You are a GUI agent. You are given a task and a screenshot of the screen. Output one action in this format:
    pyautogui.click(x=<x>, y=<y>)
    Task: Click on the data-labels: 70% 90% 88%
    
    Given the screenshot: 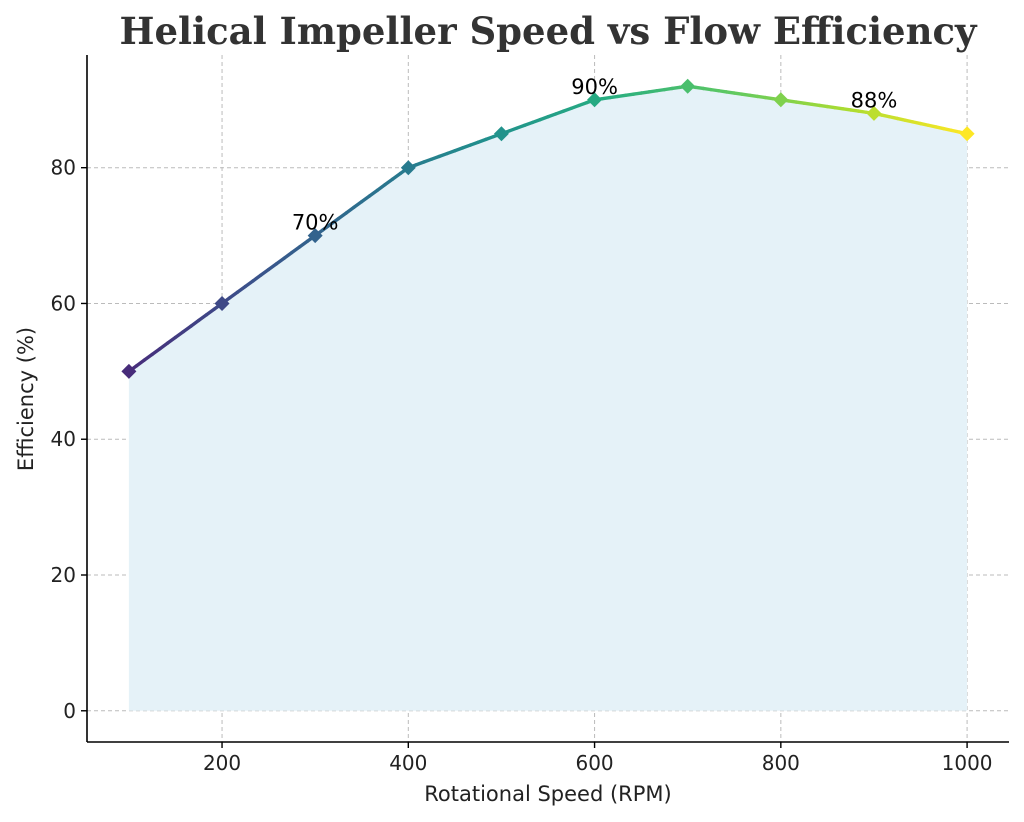 What is the action you would take?
    pyautogui.click(x=594, y=155)
    